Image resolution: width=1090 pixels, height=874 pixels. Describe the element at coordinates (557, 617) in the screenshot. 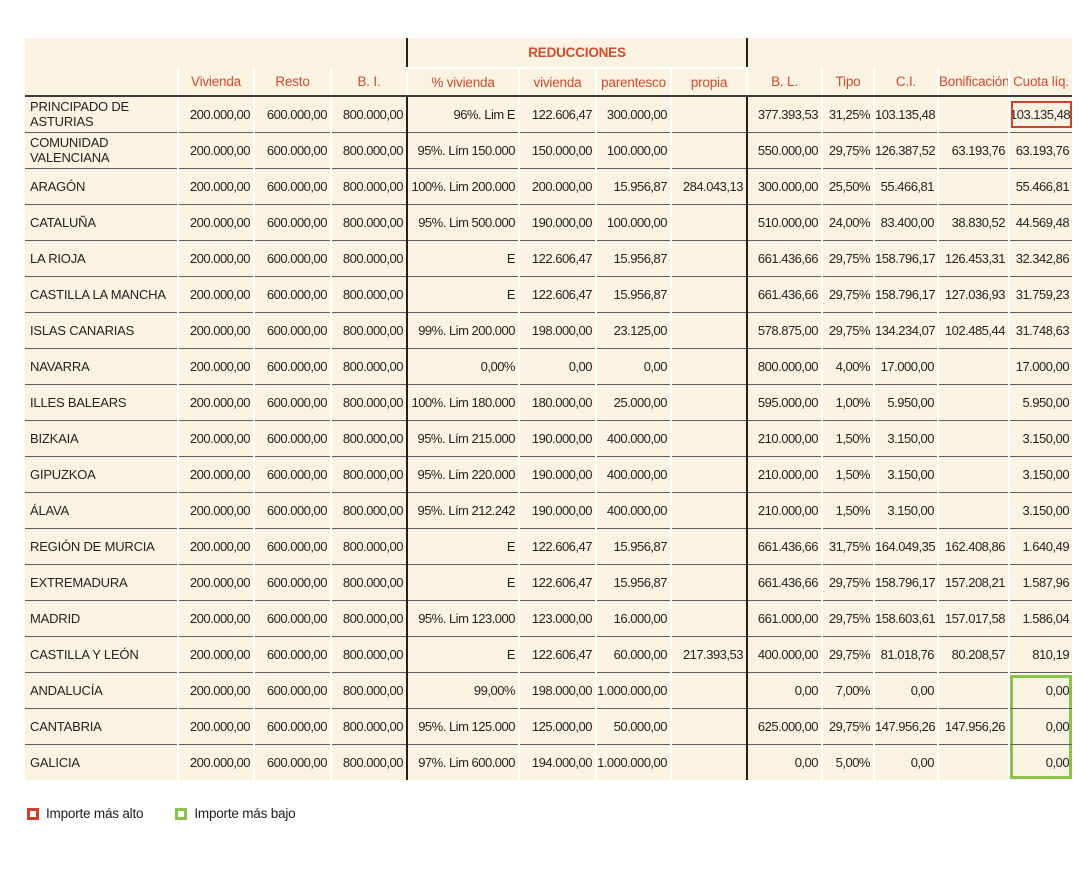

I see `value-cell: 123.000,00` at that location.